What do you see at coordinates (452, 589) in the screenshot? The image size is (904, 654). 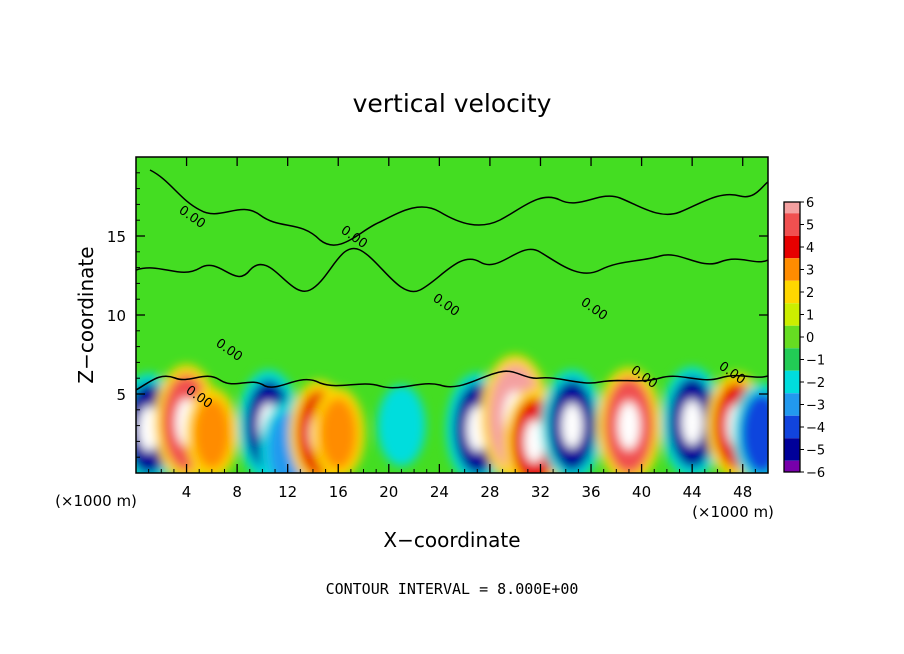 I see `contour-interval-note: CONTOUR INTERVAL = 8.000E+00` at bounding box center [452, 589].